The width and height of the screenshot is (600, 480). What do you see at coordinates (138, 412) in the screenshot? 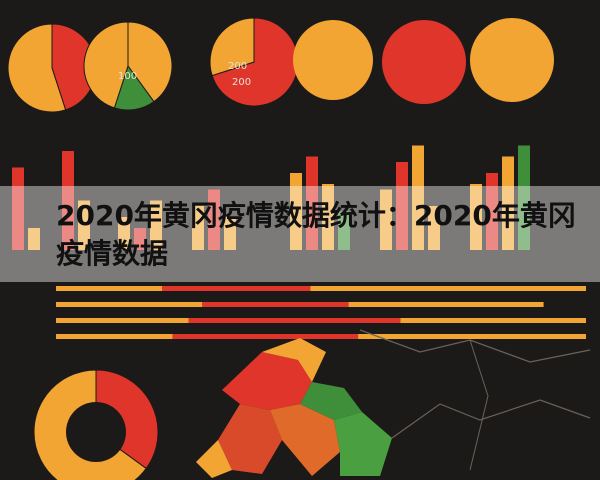
I see `donut-value-label: M` at bounding box center [138, 412].